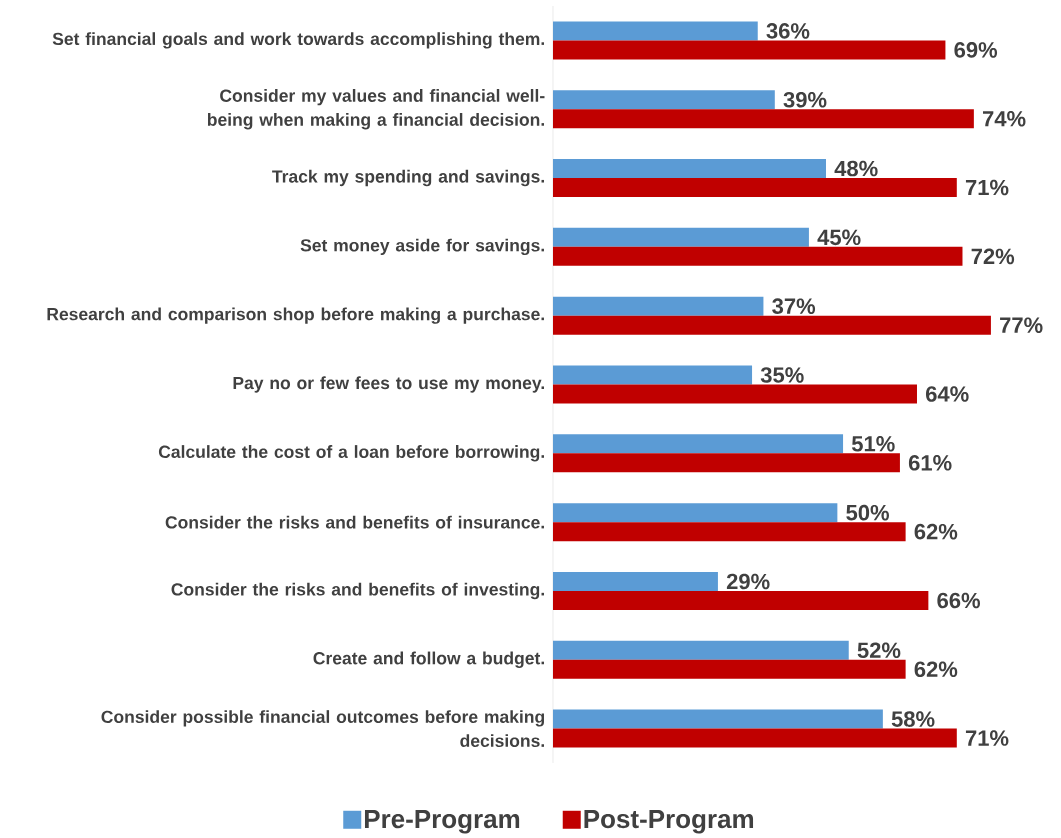 This screenshot has height=838, width=1061. What do you see at coordinates (669, 822) in the screenshot?
I see `legend-label: Post-Program` at bounding box center [669, 822].